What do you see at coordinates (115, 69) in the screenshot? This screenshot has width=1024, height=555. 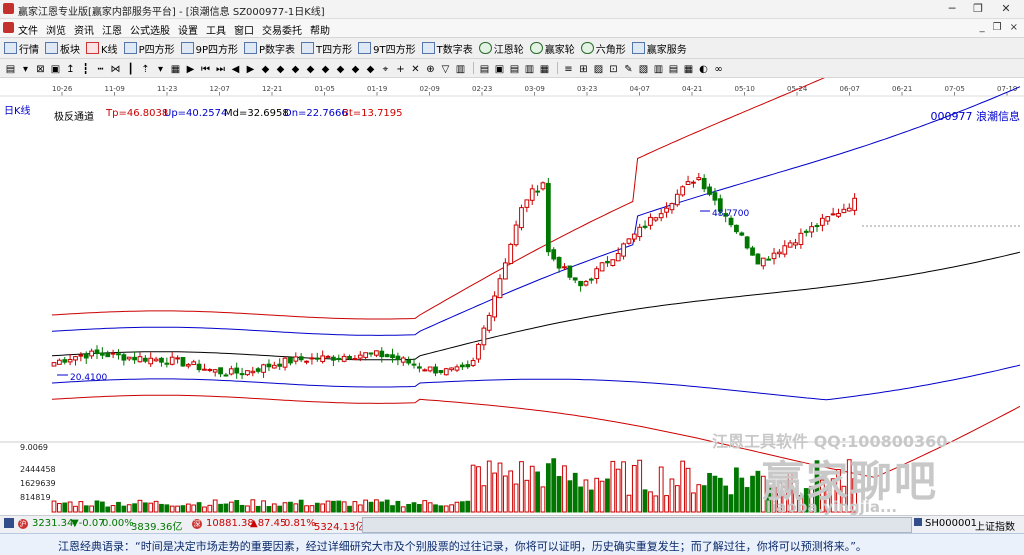 I see `drawing-tool-icon: ⋈` at bounding box center [115, 69].